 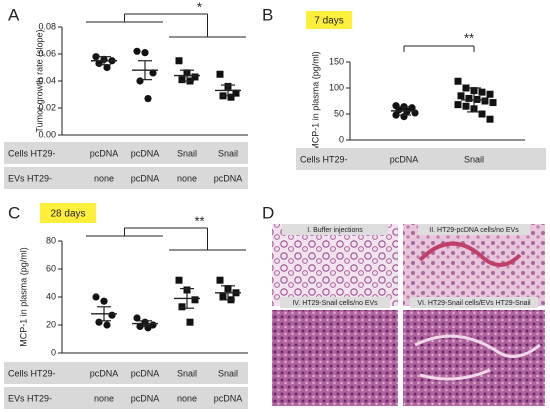 I want to click on caption: IV. HT29-Snail cells/no EVs, so click(x=335, y=303).